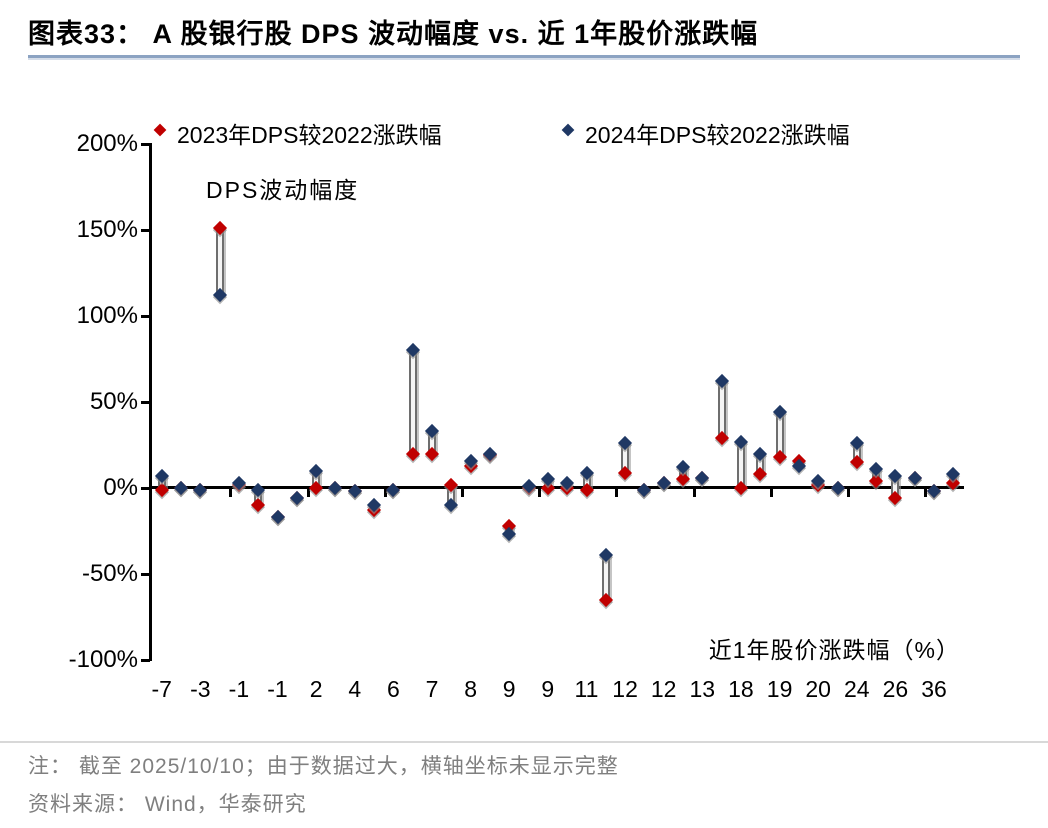 The image size is (1048, 828). I want to click on legend-label-2023: 2023年DPS较2022涨跌幅, so click(309, 135).